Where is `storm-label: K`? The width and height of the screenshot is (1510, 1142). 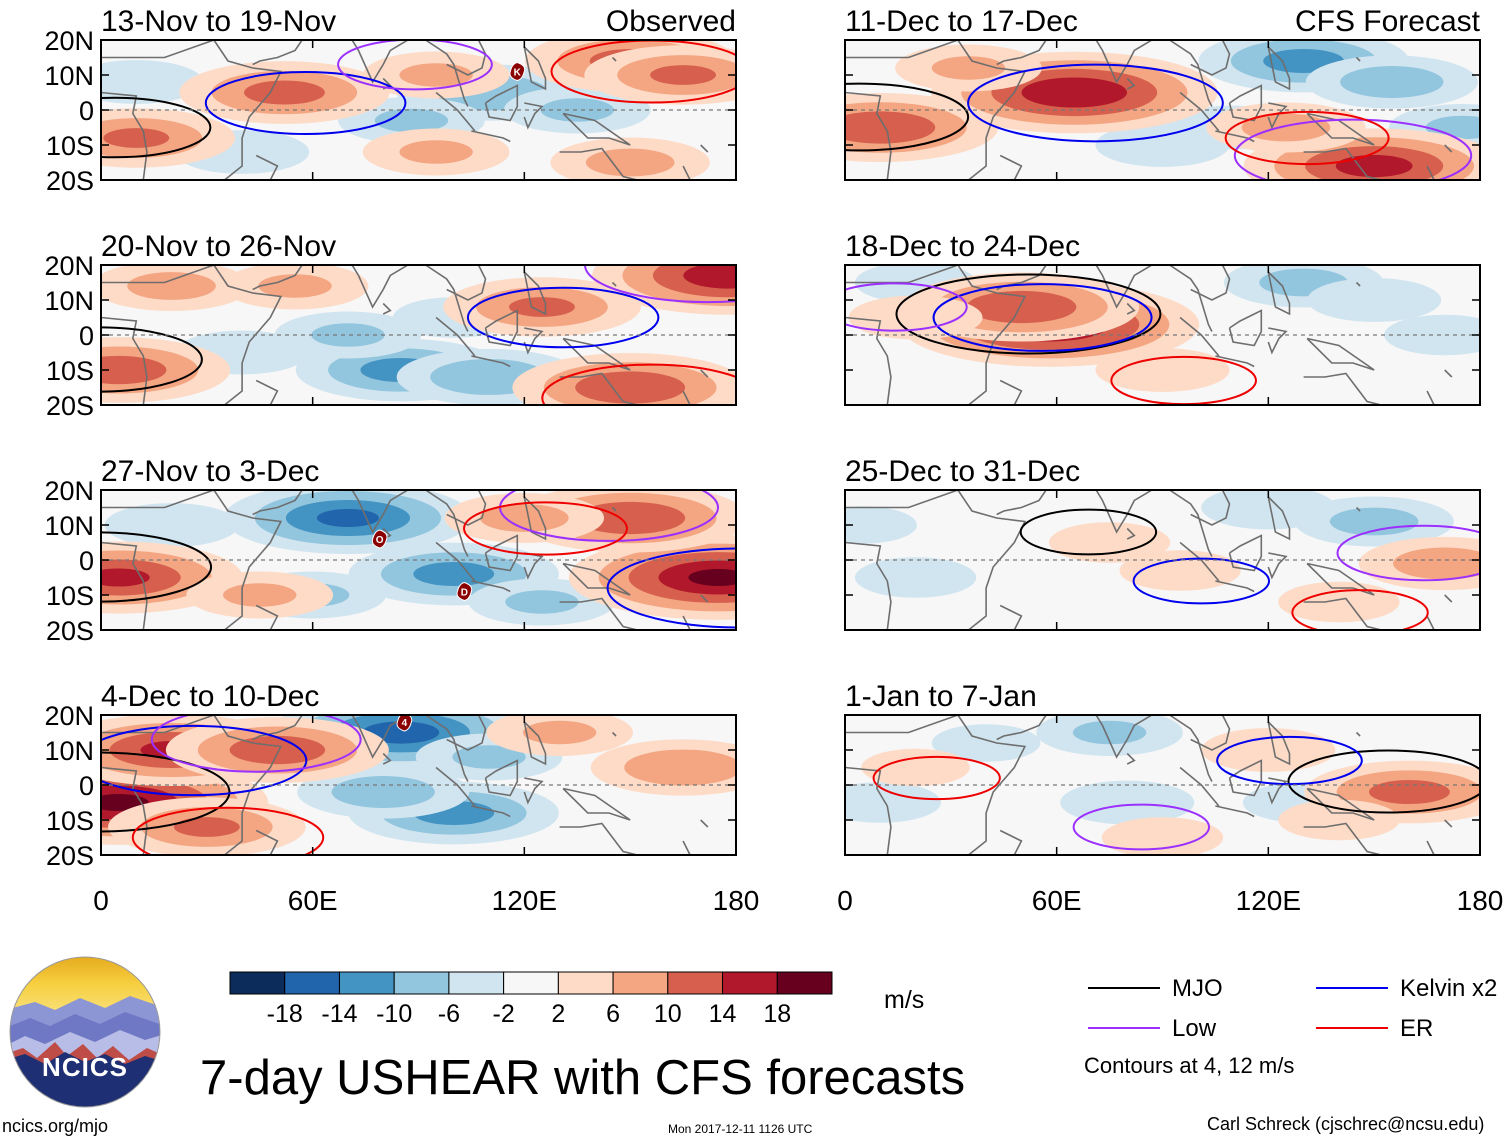 storm-label: K is located at coordinates (518, 73).